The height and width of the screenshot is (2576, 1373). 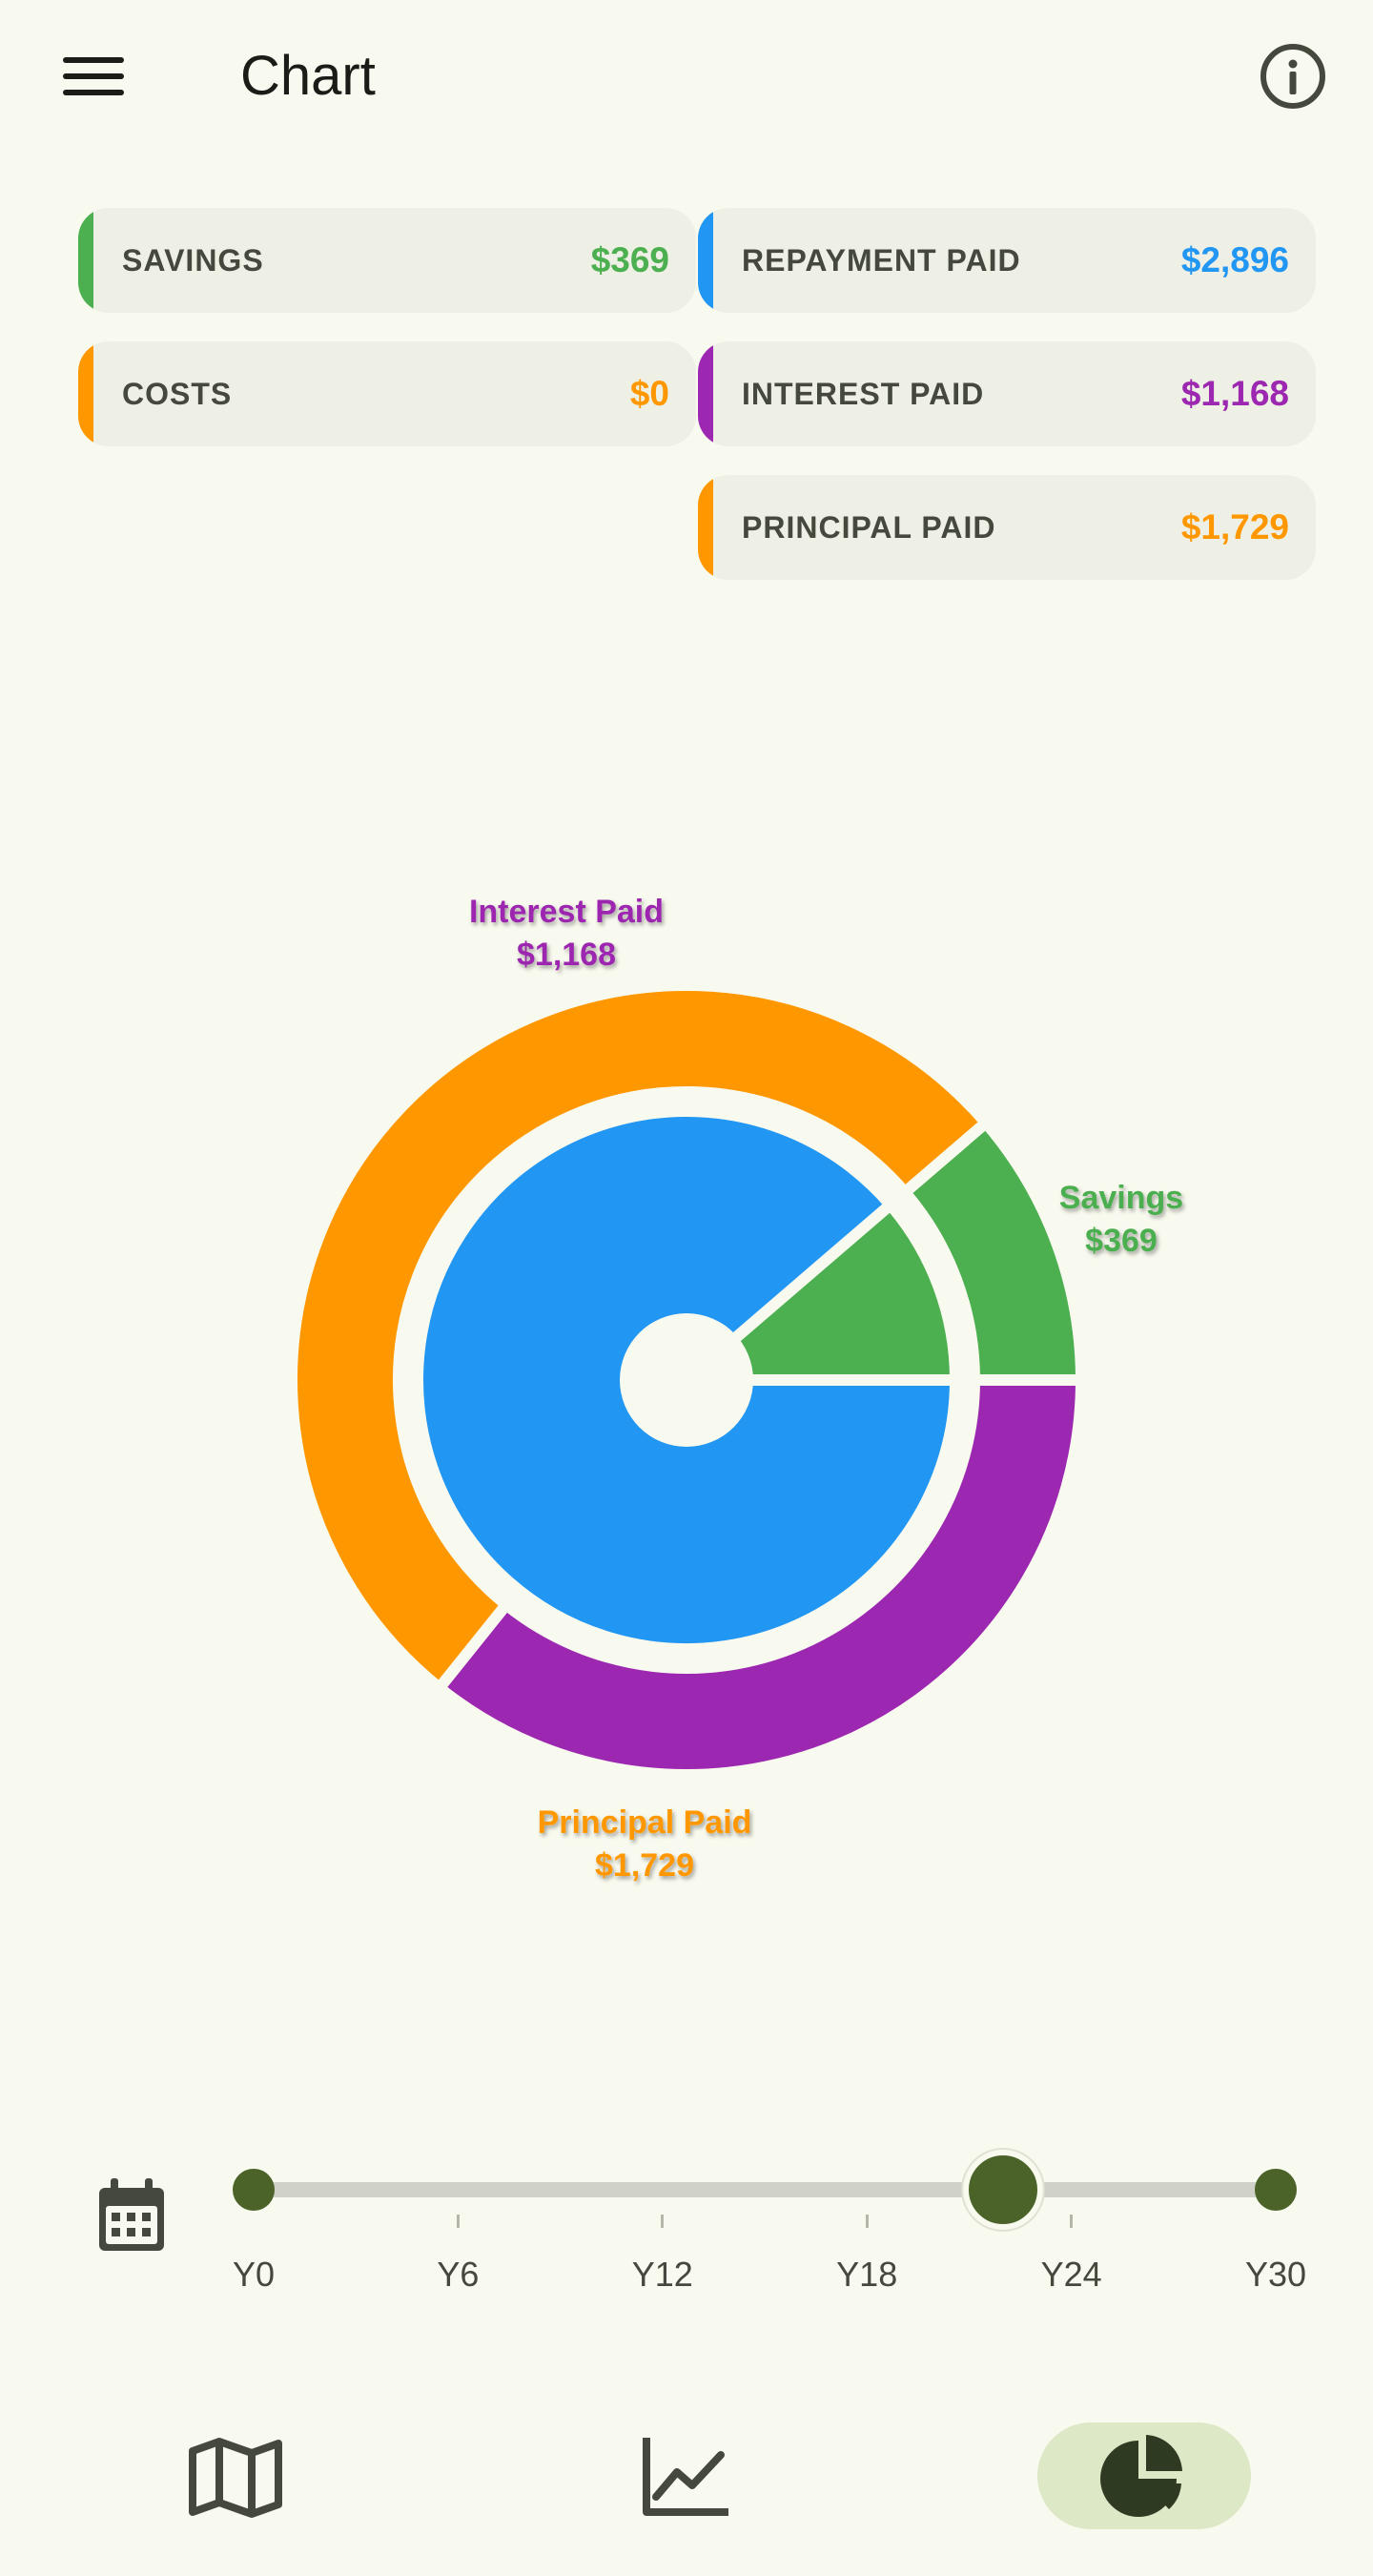 What do you see at coordinates (94, 76) in the screenshot?
I see `menu-button` at bounding box center [94, 76].